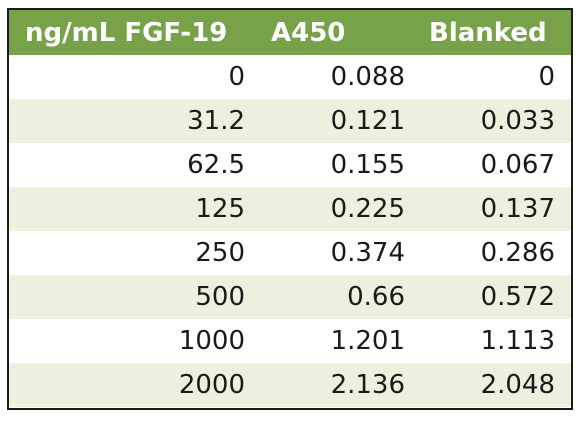  I want to click on cell-blanked: 0.572, so click(517, 297).